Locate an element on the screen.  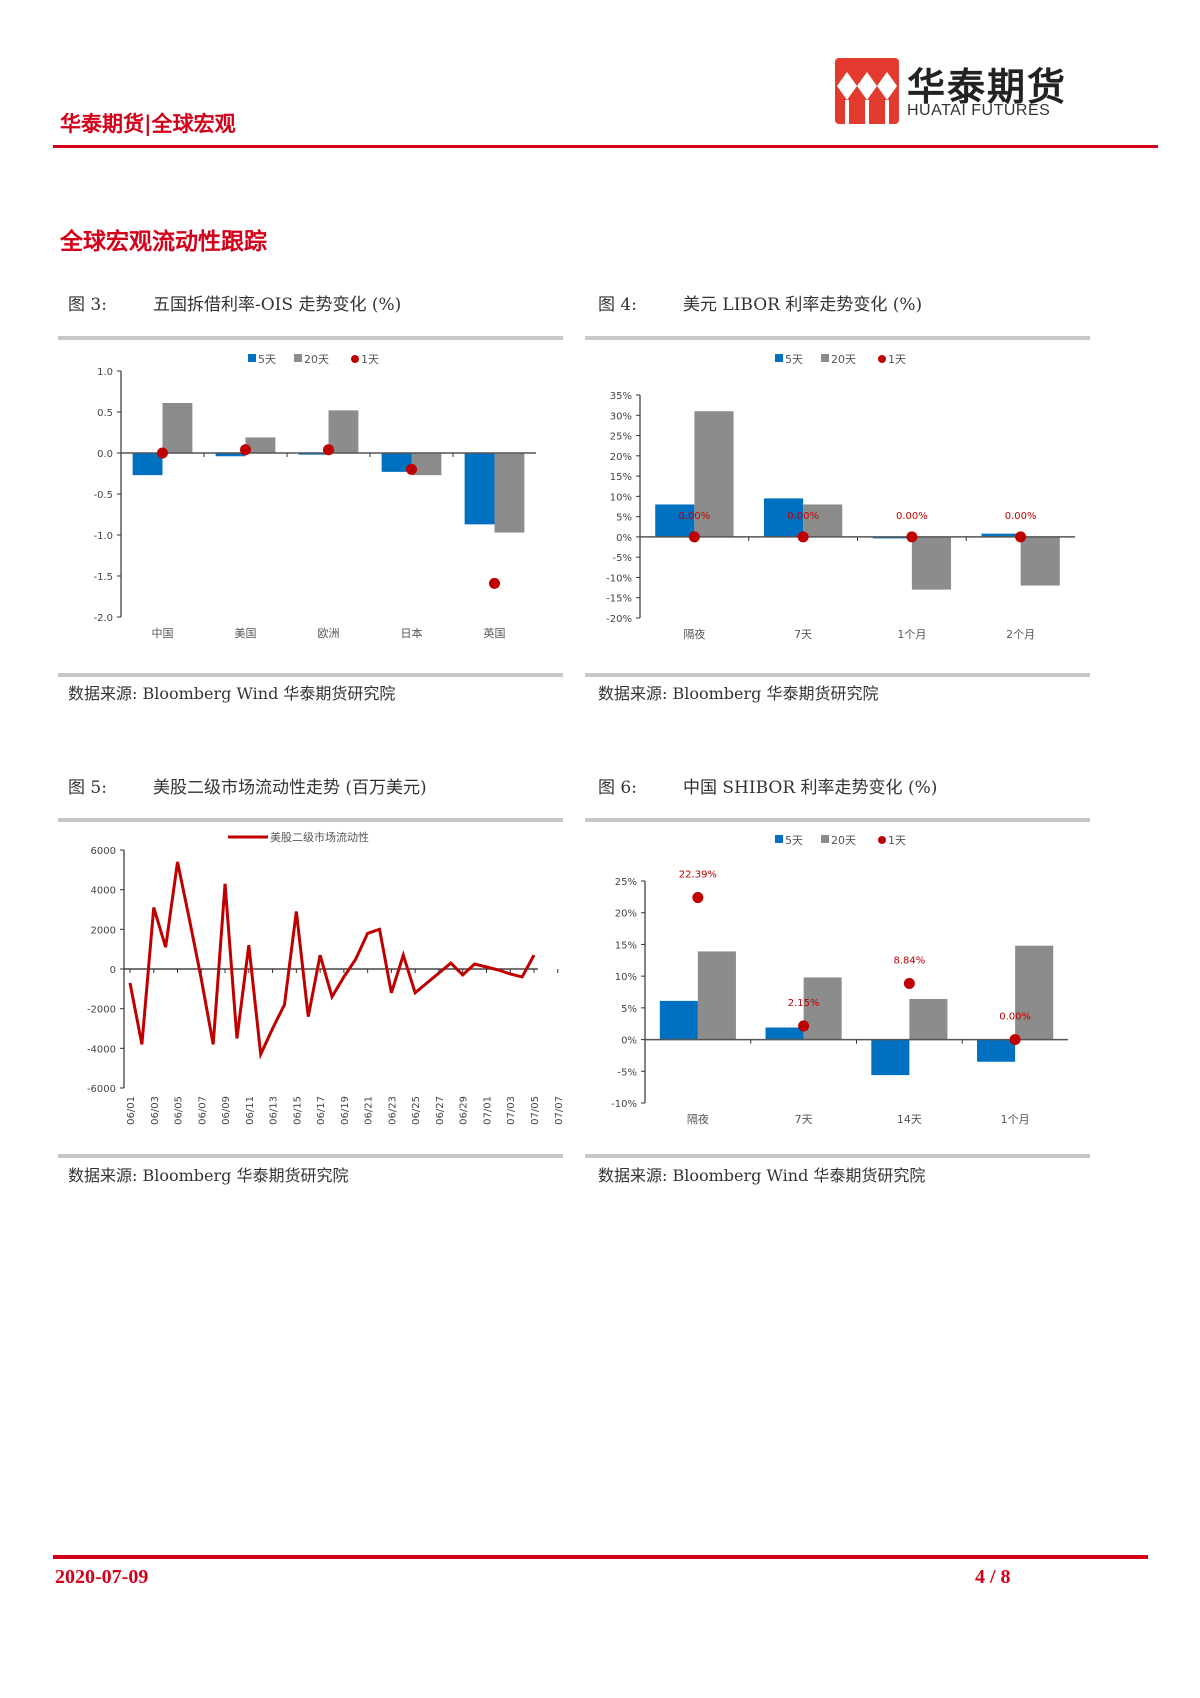
figure-4-top-rule is located at coordinates (837, 338).